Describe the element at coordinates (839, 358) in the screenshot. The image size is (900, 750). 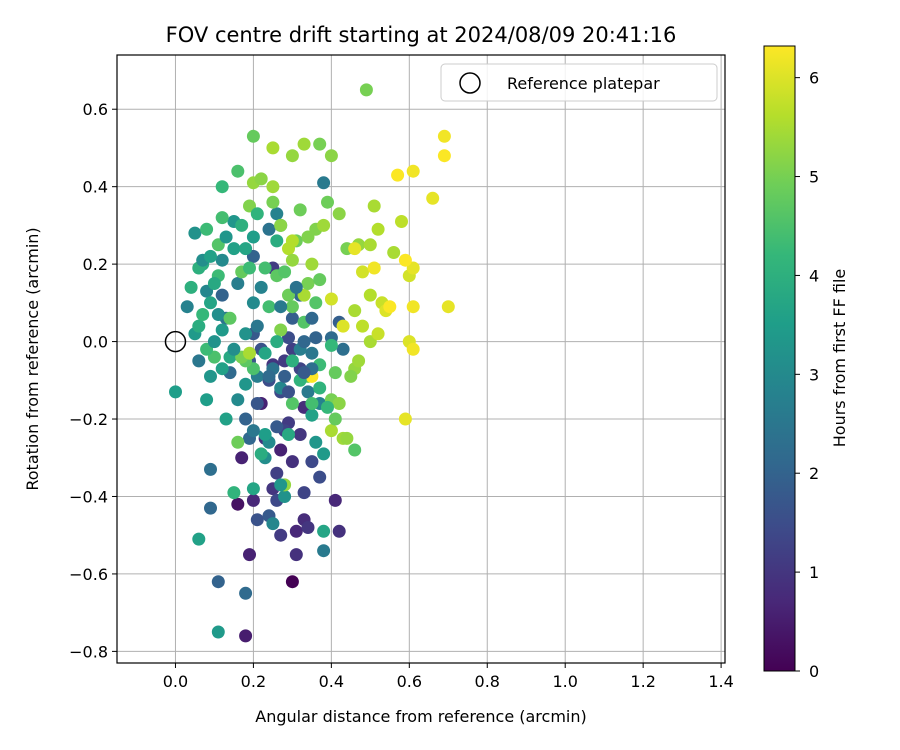
I see `colorbar-label: Hours from first FF file` at that location.